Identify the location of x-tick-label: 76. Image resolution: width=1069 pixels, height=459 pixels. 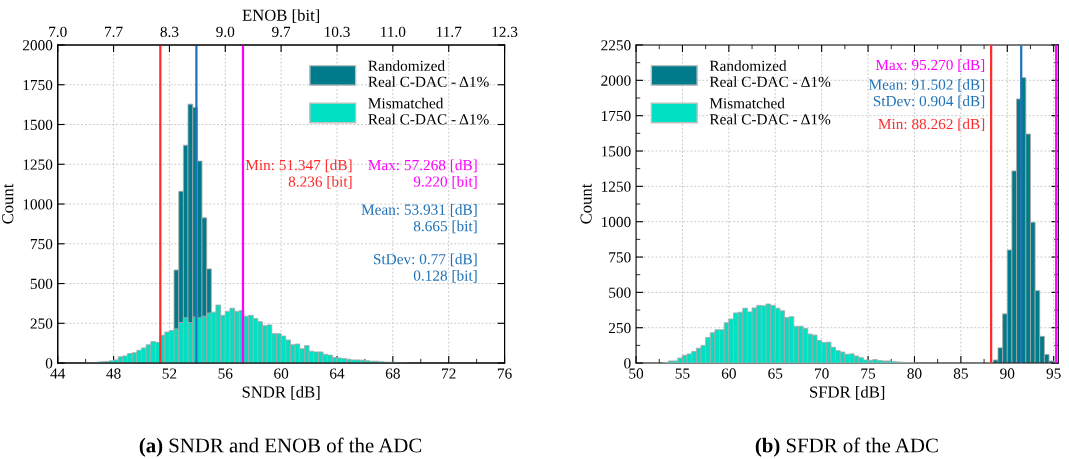
(504, 373).